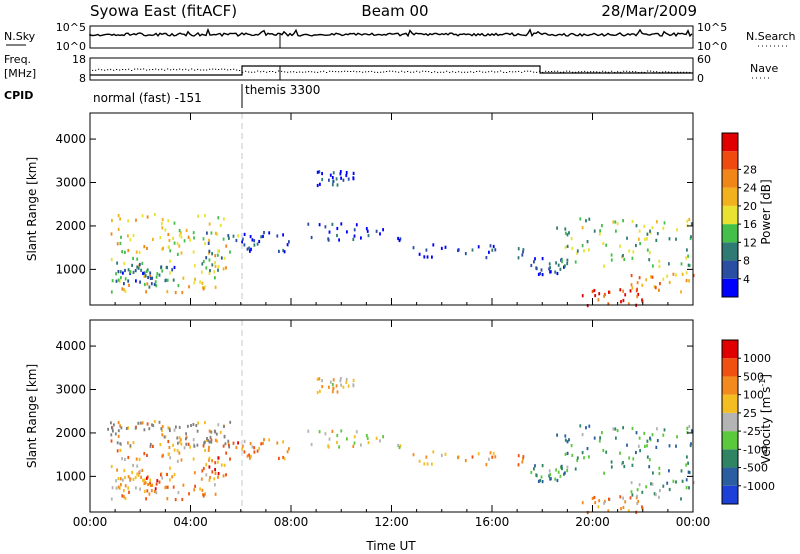 This screenshot has height=554, width=800. I want to click on x-tick-label: 16:00, so click(492, 522).